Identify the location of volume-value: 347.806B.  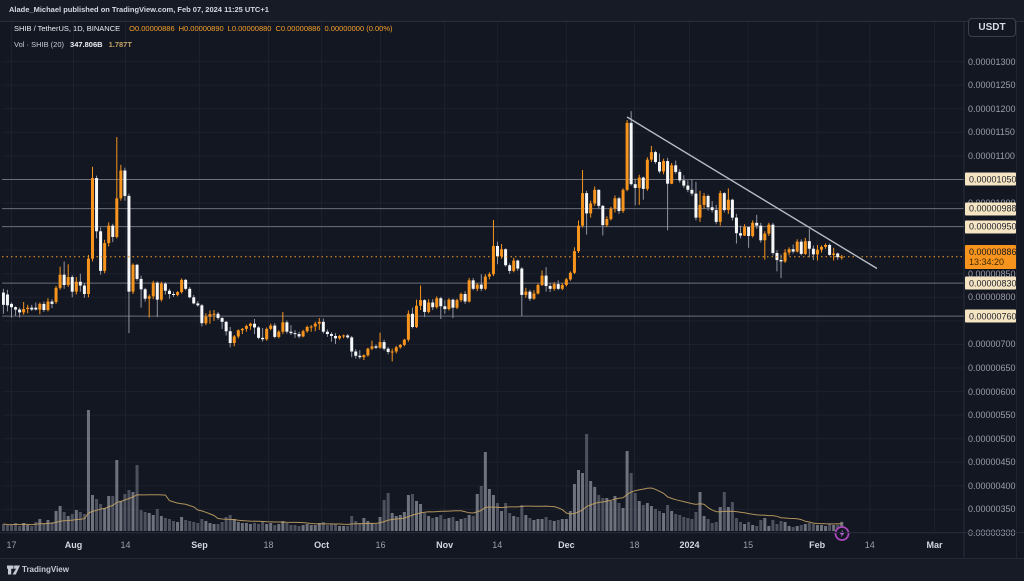
(86, 44).